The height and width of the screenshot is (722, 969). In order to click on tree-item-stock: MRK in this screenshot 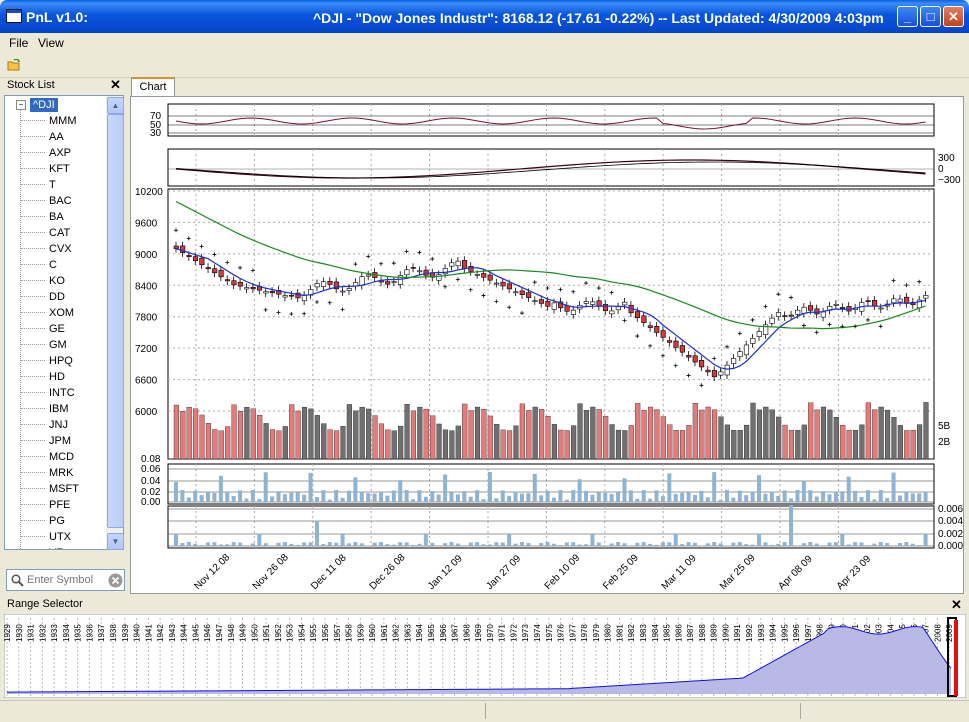, I will do `click(61, 473)`.